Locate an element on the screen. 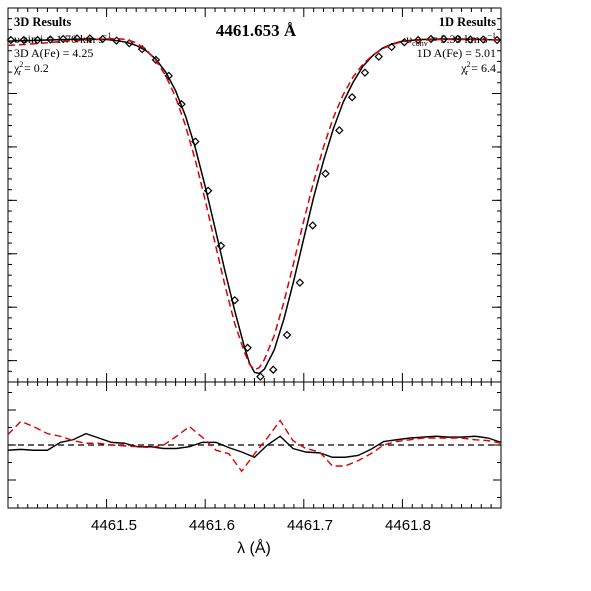 The width and height of the screenshot is (591, 591). x-tick-label: 4461.6 is located at coordinates (212, 525).